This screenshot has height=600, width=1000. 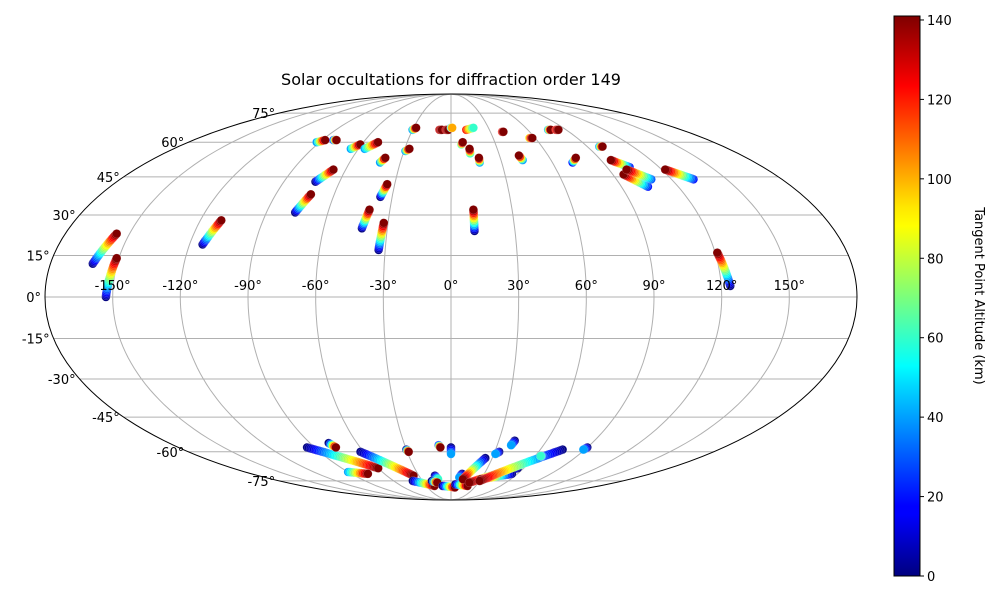 I want to click on longitude-tick-label: -120°, so click(x=180, y=286).